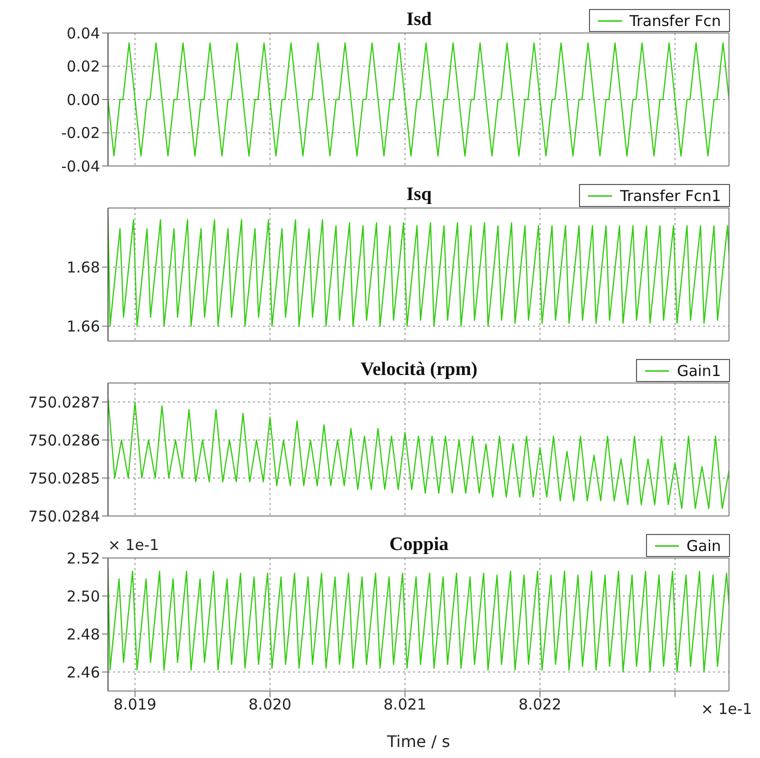 The width and height of the screenshot is (760, 758). I want to click on x-tick-label: 8.022, so click(540, 705).